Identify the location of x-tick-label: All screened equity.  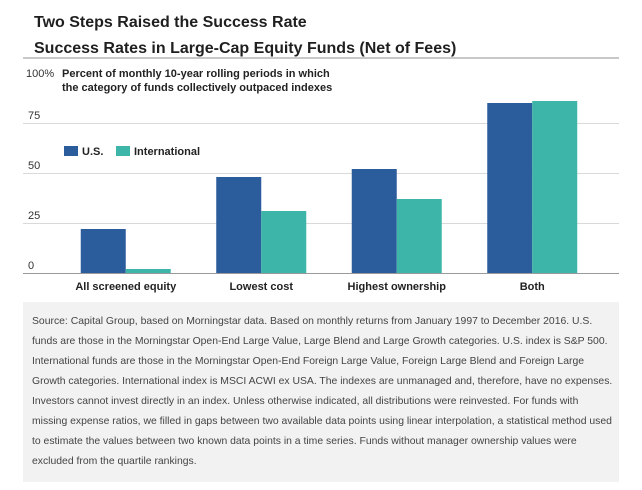
(126, 287).